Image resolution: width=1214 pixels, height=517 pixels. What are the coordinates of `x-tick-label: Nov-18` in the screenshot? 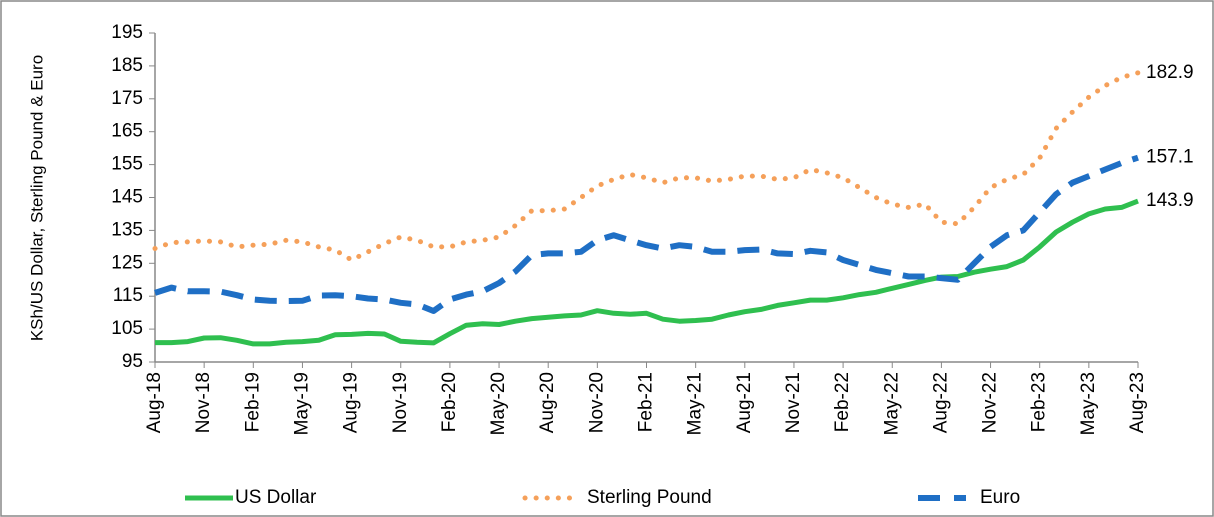 It's located at (203, 402).